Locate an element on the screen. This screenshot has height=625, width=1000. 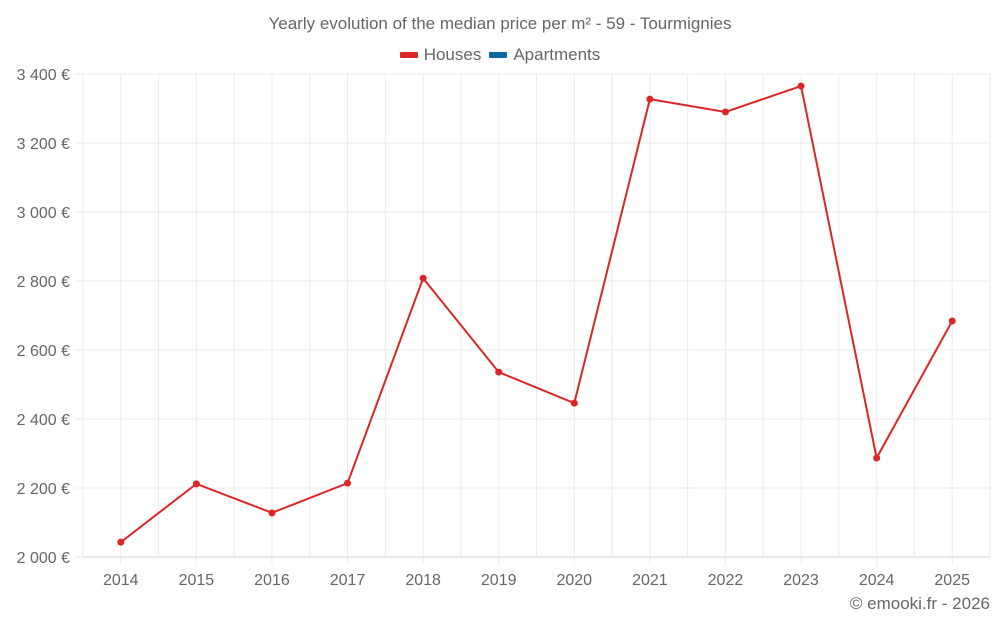
legend-label-houses: Houses is located at coordinates (452, 54).